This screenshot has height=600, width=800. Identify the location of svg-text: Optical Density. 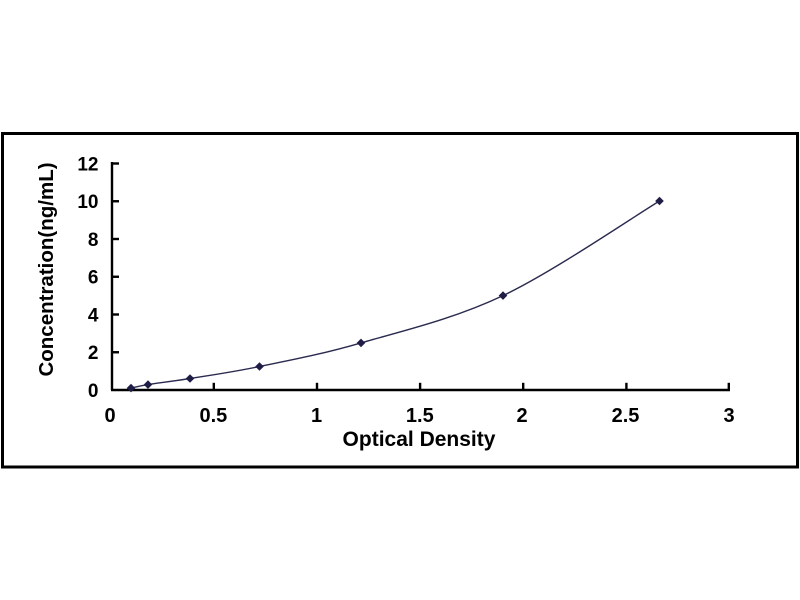
(419, 439).